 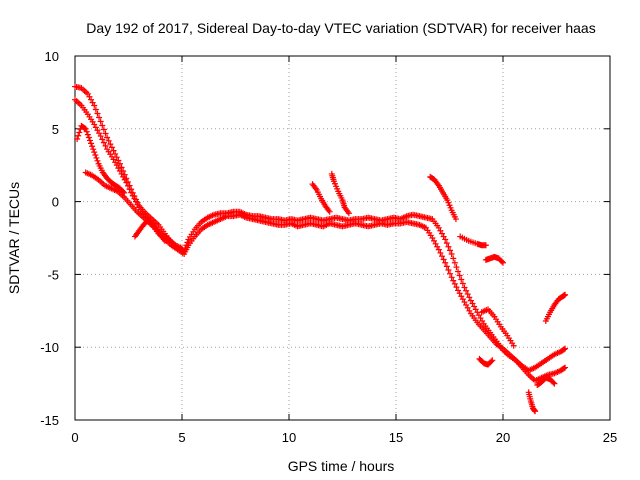 I want to click on y-tick-label: -15, so click(x=49, y=420).